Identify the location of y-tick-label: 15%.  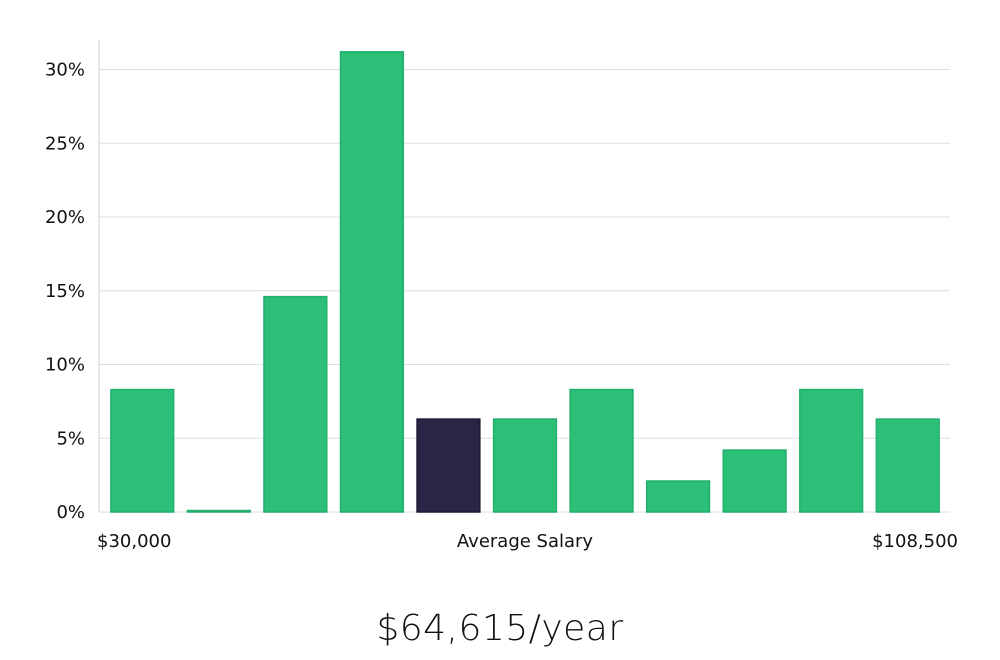
(65, 291).